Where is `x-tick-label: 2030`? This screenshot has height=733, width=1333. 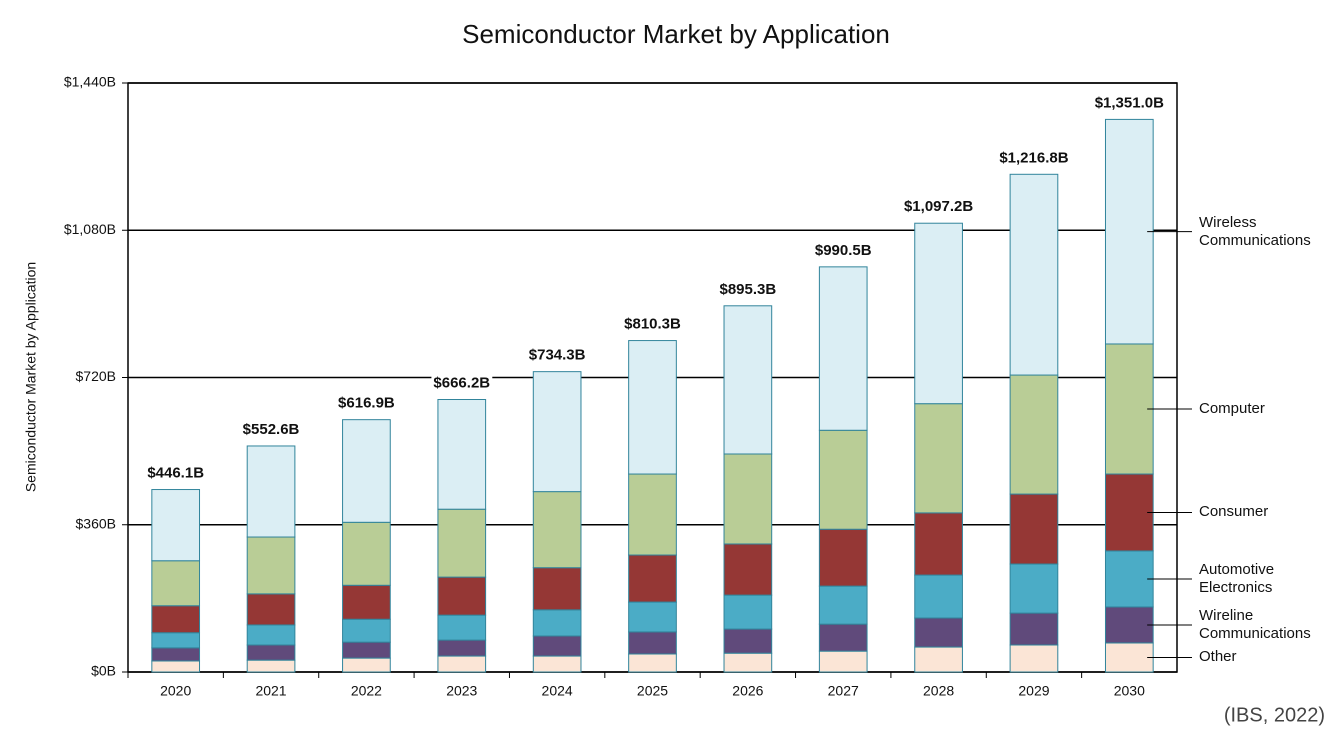
x-tick-label: 2030 is located at coordinates (1129, 691).